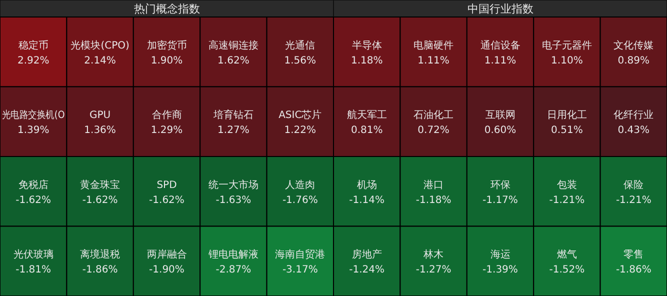 The image size is (667, 296). What do you see at coordinates (166, 270) in the screenshot?
I see `data-label: -1.90%` at bounding box center [166, 270].